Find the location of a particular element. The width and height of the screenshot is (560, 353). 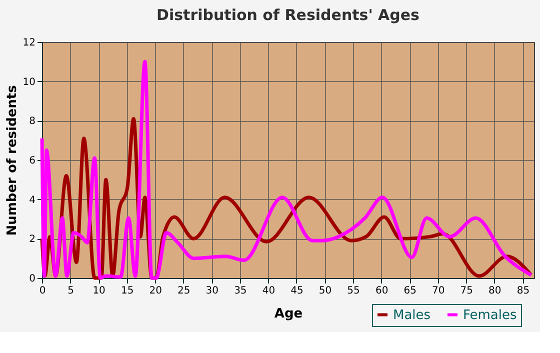

x-axis-title: Age is located at coordinates (288, 314).